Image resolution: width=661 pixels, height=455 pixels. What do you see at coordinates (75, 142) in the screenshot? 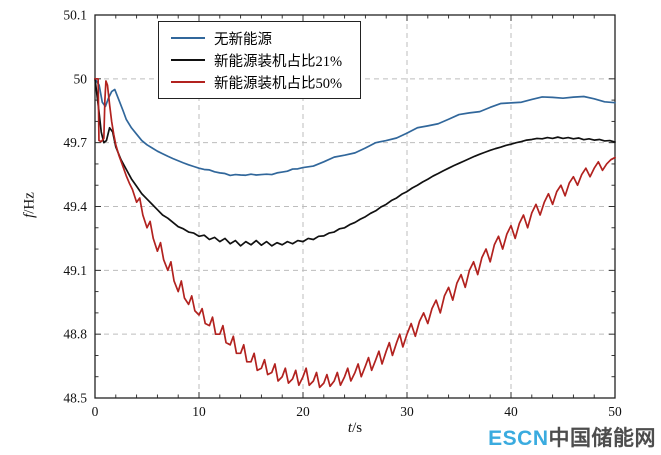
I see `y-tick-label: 49.7` at bounding box center [75, 142].